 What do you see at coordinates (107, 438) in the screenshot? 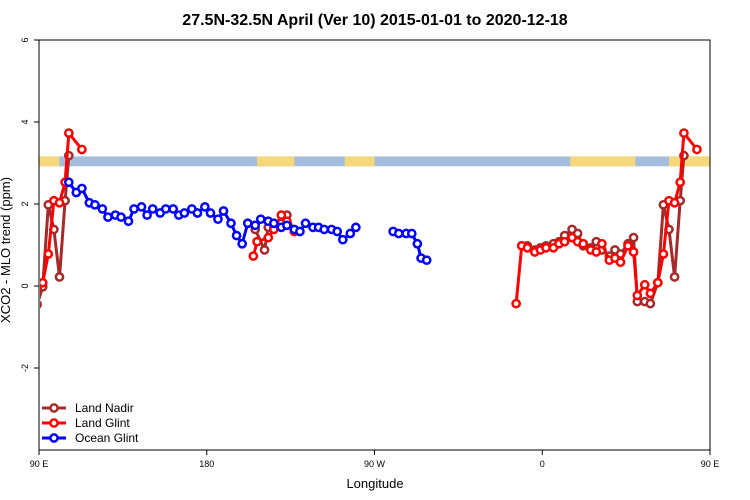
I see `legend-label: Ocean Glint` at bounding box center [107, 438].